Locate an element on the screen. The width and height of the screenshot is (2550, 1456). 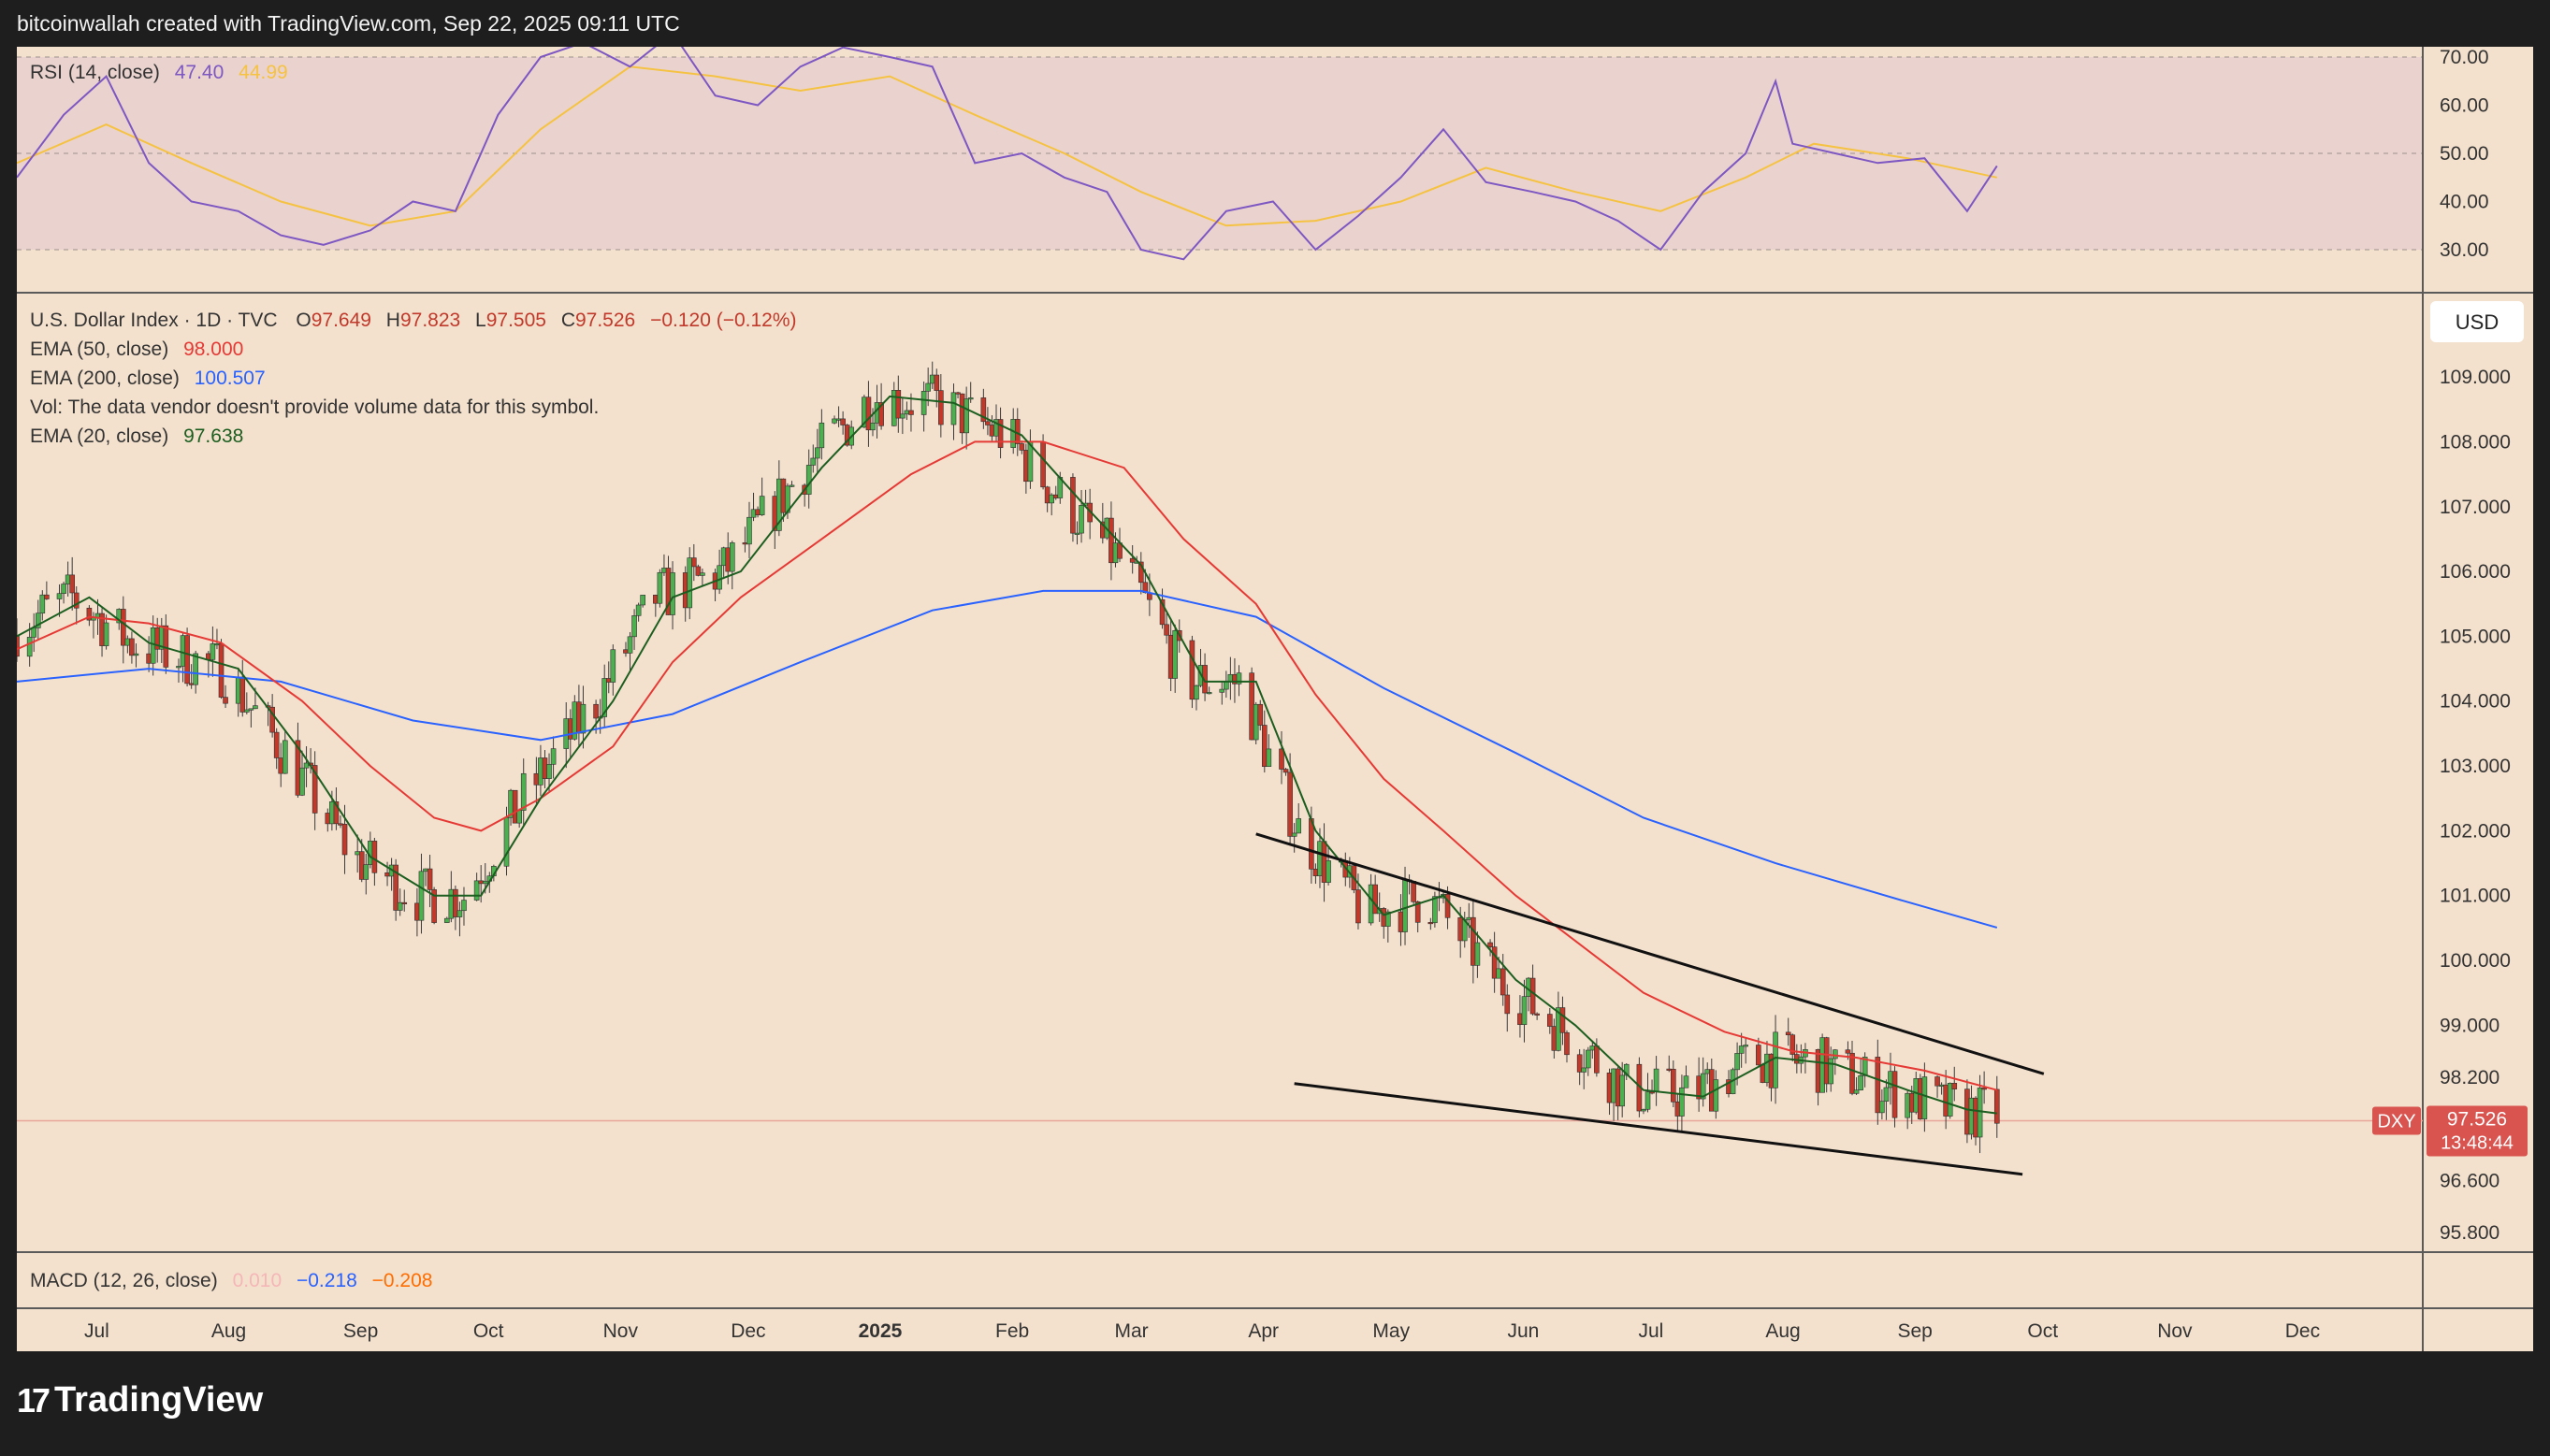
ohlc-close: 97.526 is located at coordinates (605, 320).